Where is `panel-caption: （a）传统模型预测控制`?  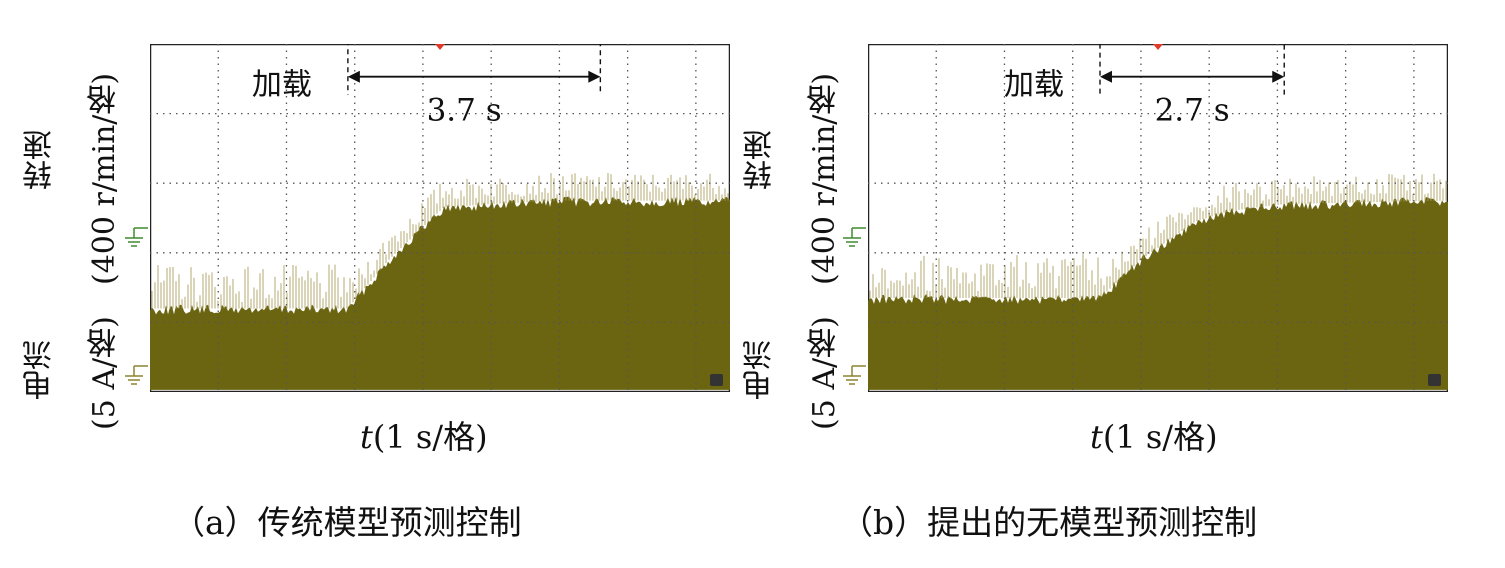 panel-caption: （a）传统模型预测控制 is located at coordinates (347, 522).